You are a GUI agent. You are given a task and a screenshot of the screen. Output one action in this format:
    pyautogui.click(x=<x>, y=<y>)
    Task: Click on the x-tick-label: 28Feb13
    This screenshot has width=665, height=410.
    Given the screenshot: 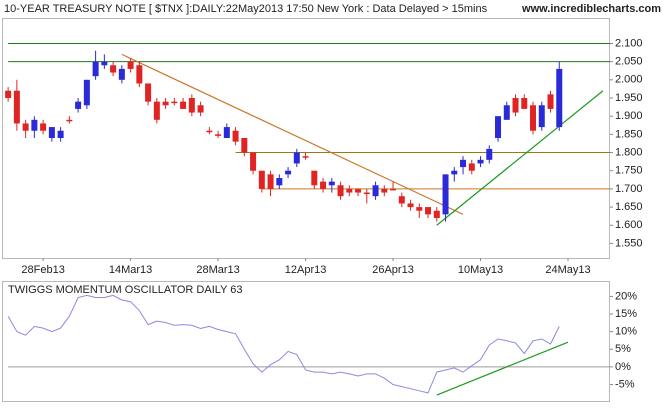 What is the action you would take?
    pyautogui.click(x=42, y=270)
    